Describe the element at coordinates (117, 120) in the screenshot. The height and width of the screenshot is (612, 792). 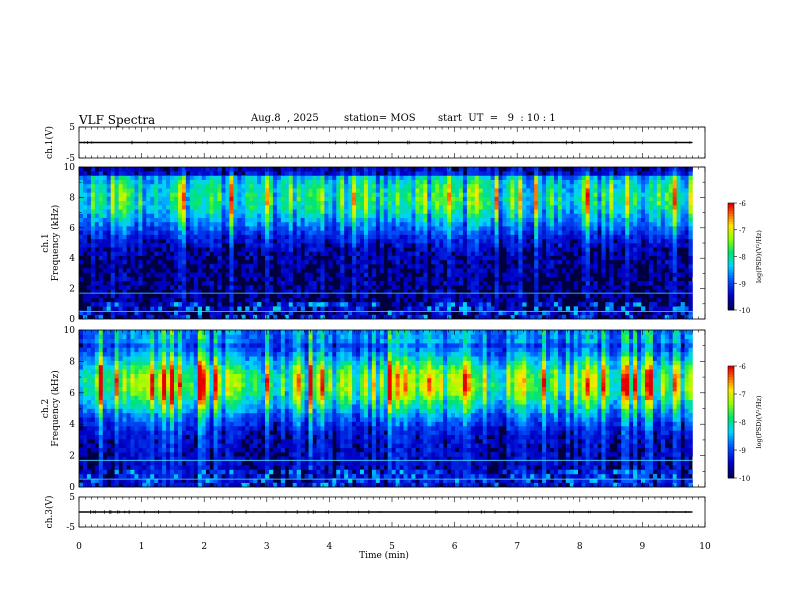
I see `figure-title: VLF Spectra` at that location.